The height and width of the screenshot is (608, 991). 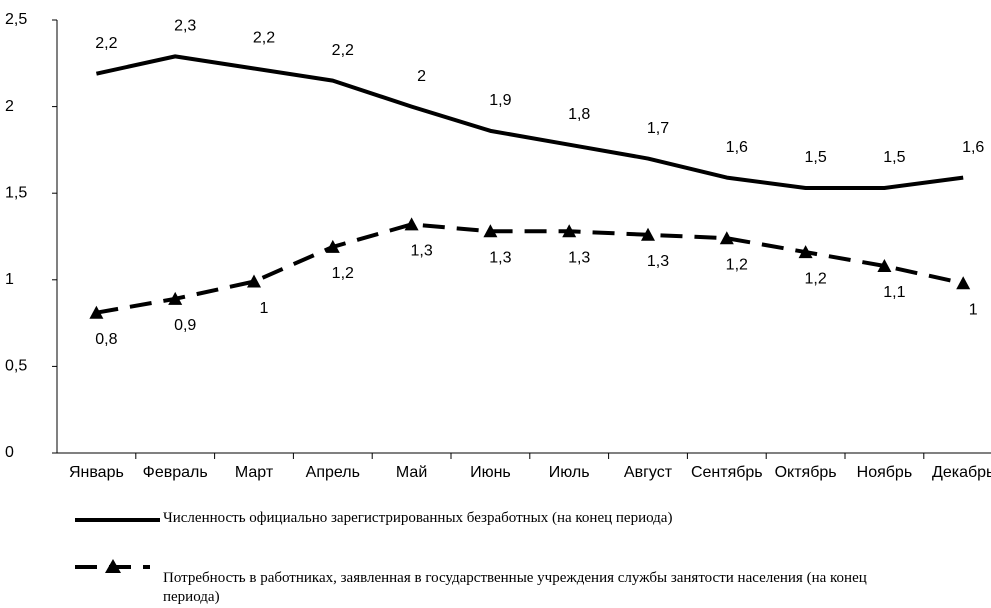 What do you see at coordinates (175, 472) in the screenshot?
I see `x-tick-label: Февраль` at bounding box center [175, 472].